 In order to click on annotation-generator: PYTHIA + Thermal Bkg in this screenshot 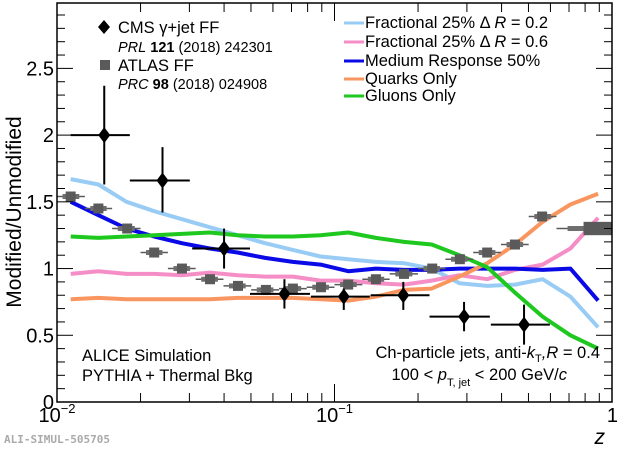, I will do `click(167, 376)`.